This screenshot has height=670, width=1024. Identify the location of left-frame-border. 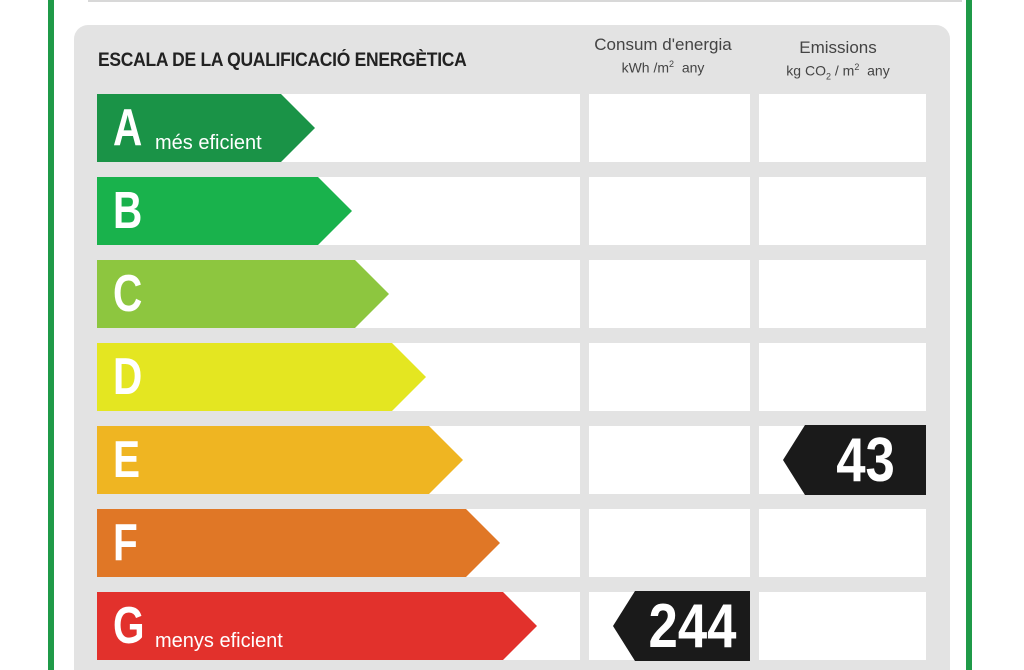
(51, 335).